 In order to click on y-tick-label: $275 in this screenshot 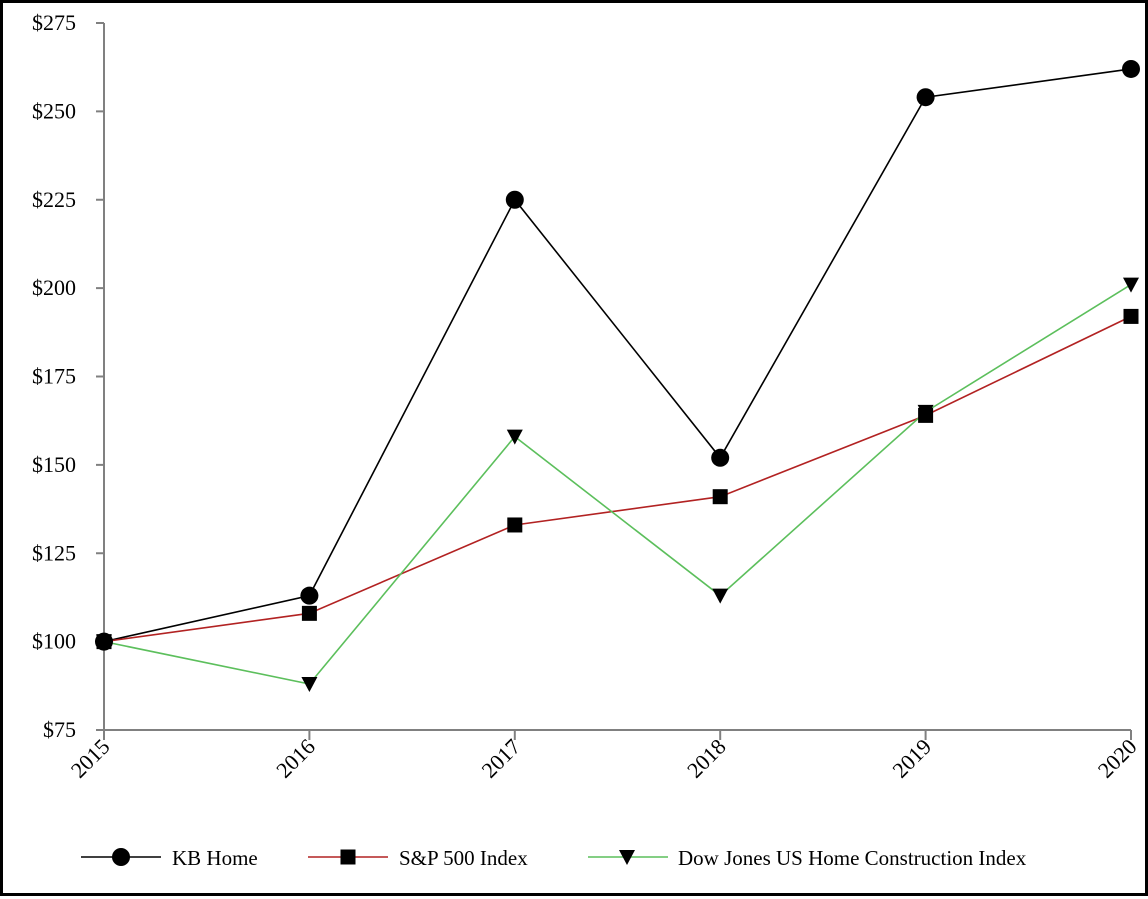, I will do `click(54, 22)`.